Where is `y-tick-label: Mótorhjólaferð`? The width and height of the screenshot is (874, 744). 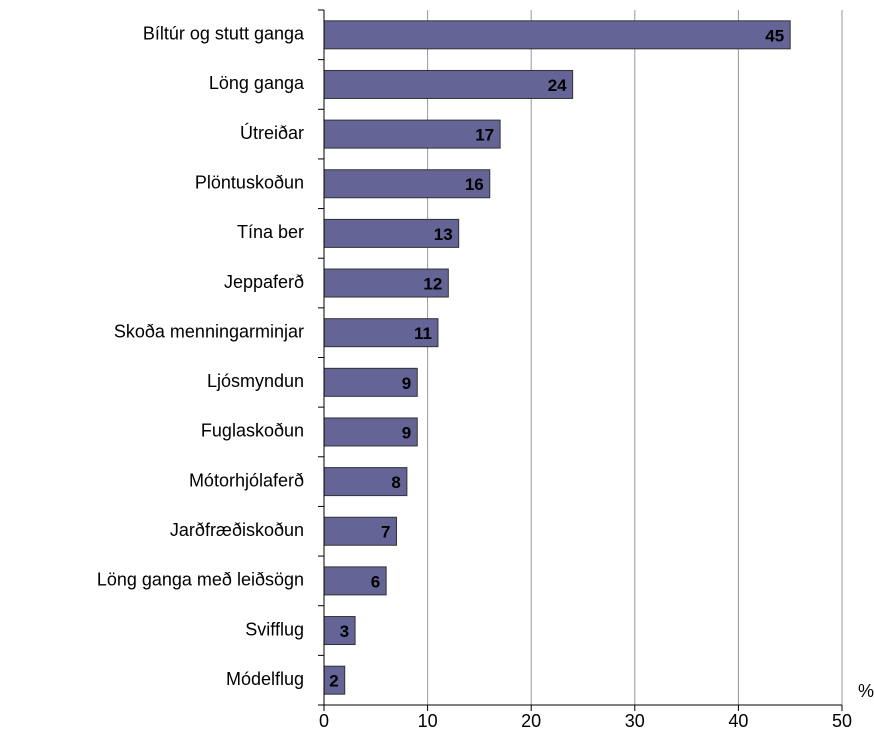 y-tick-label: Mótorhjólaferð is located at coordinates (246, 480).